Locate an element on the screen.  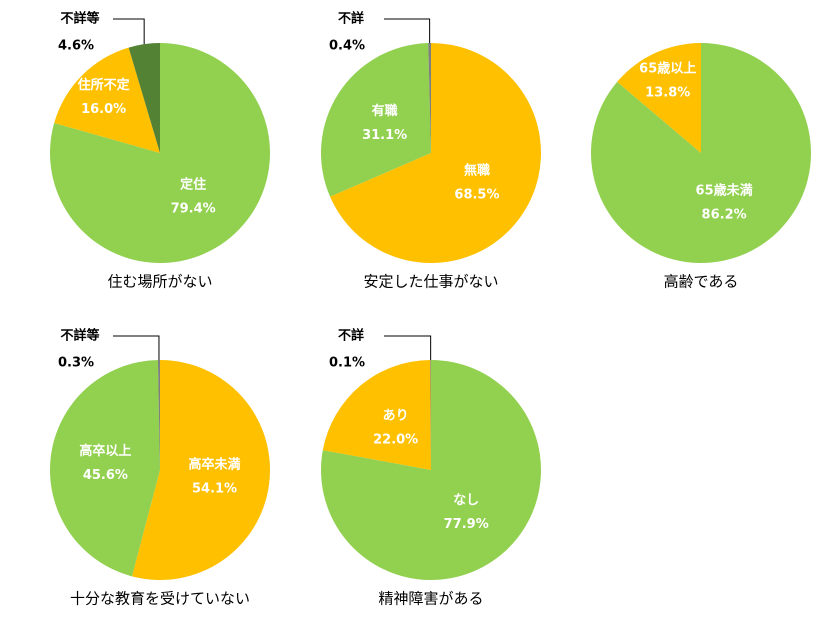
slice-value: 22.0% is located at coordinates (395, 439).